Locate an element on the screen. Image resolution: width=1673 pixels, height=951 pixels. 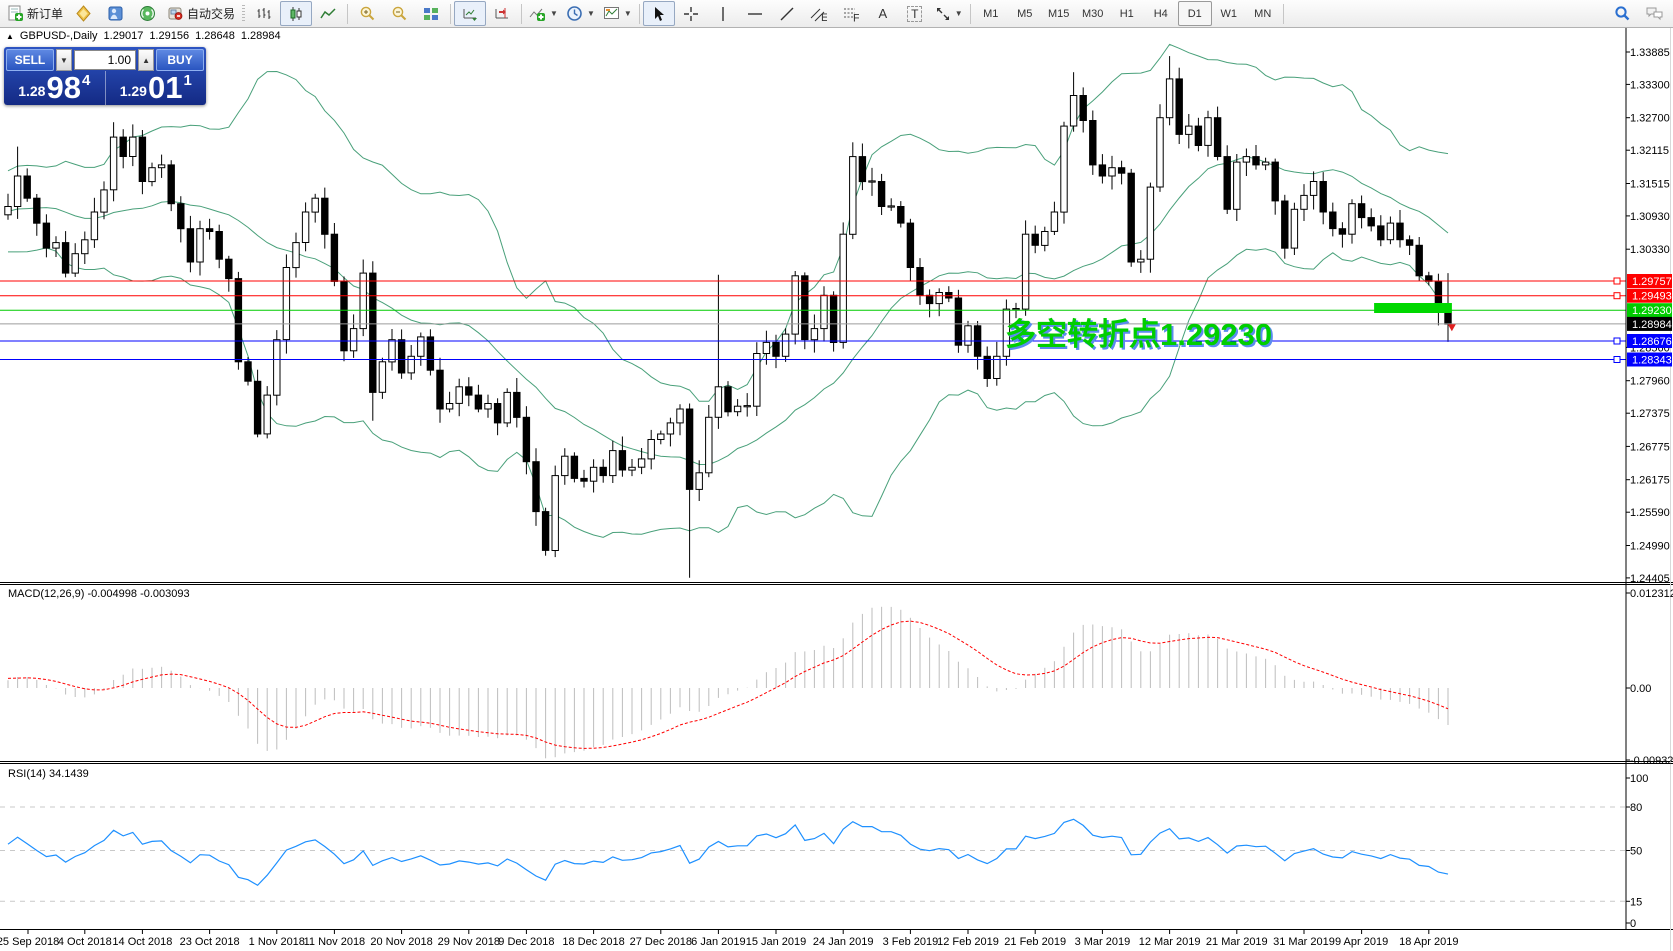
ohlc-open: 1.29017 is located at coordinates (123, 36).